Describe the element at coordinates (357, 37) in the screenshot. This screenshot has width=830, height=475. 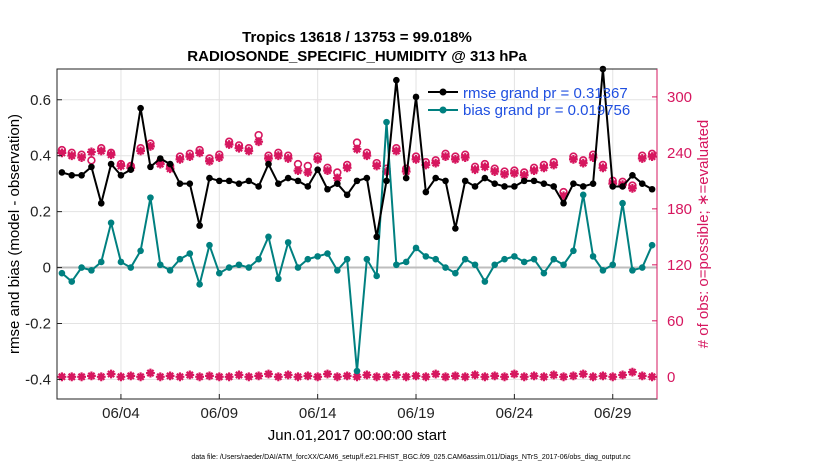
I see `chart-title-line-1: Tropics 13618 / 13753 = 99.018%` at that location.